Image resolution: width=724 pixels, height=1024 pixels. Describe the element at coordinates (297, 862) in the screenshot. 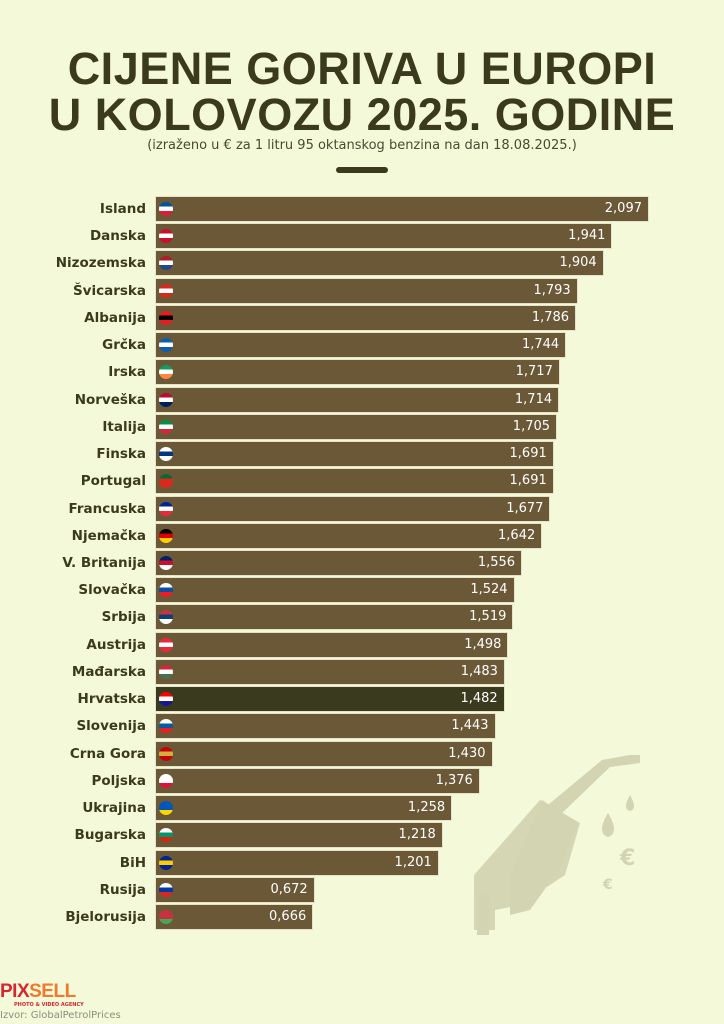

I see `bar: 1,201` at that location.